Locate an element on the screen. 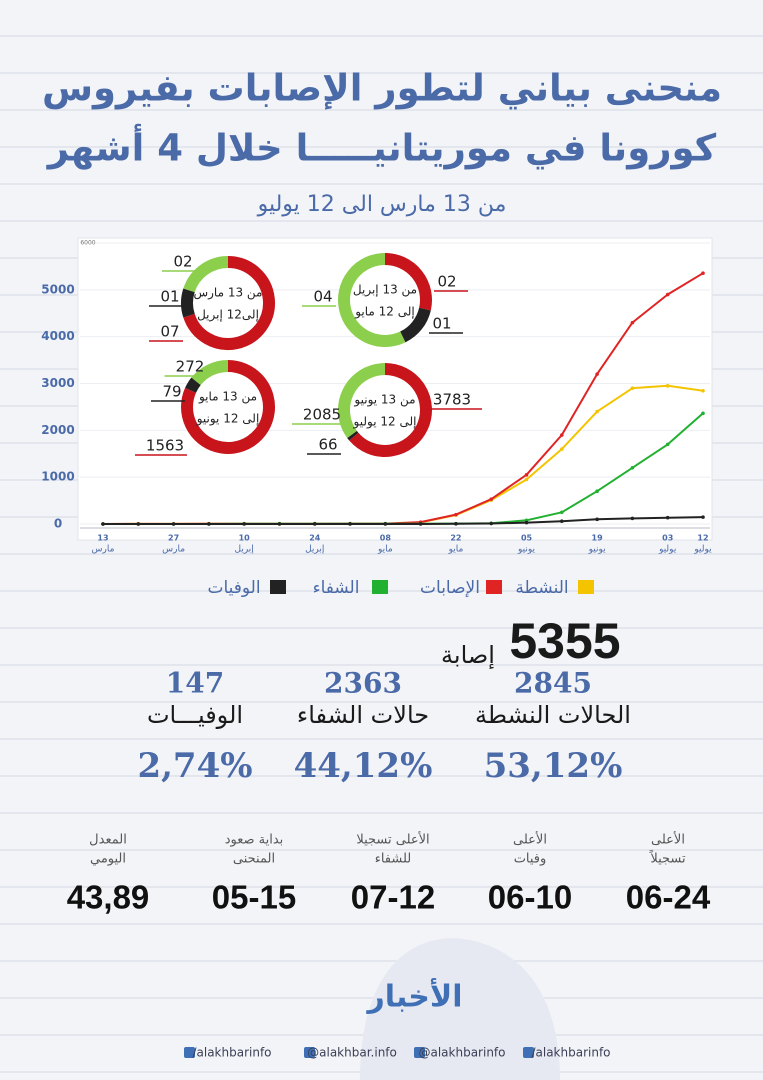  donut-value-label: 66 is located at coordinates (327, 445).